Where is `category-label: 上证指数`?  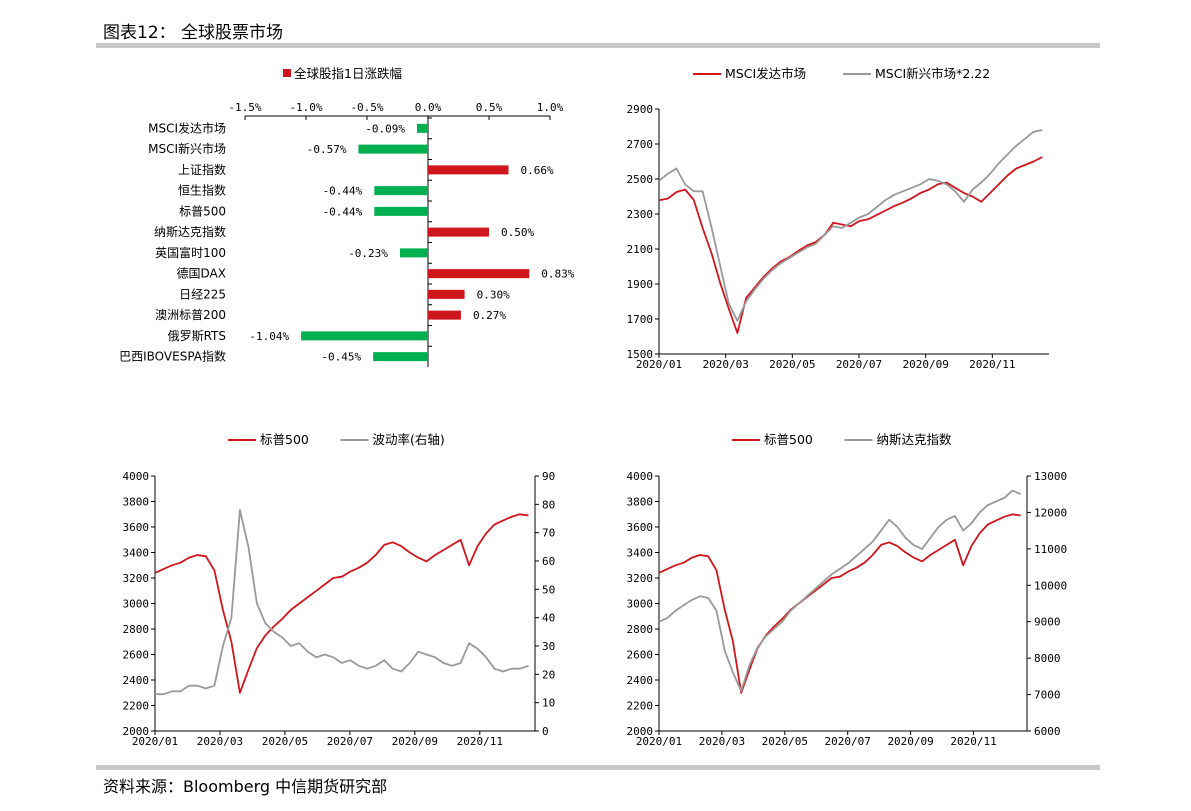 category-label: 上证指数 is located at coordinates (202, 169).